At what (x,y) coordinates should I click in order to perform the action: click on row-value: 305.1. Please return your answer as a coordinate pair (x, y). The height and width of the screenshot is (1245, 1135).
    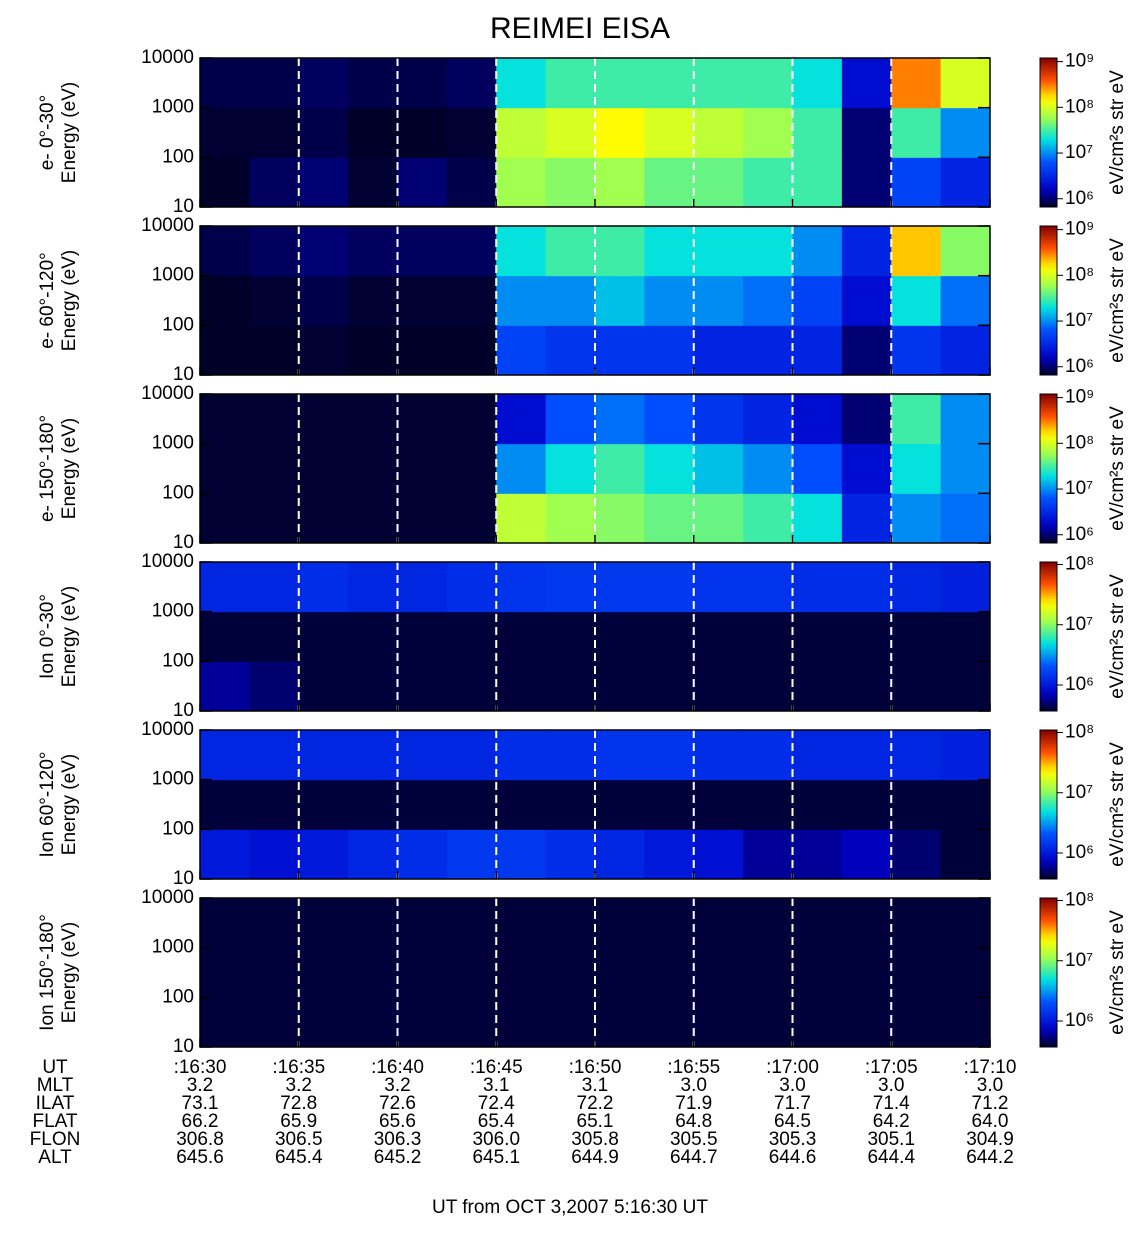
    Looking at the image, I should click on (891, 1139).